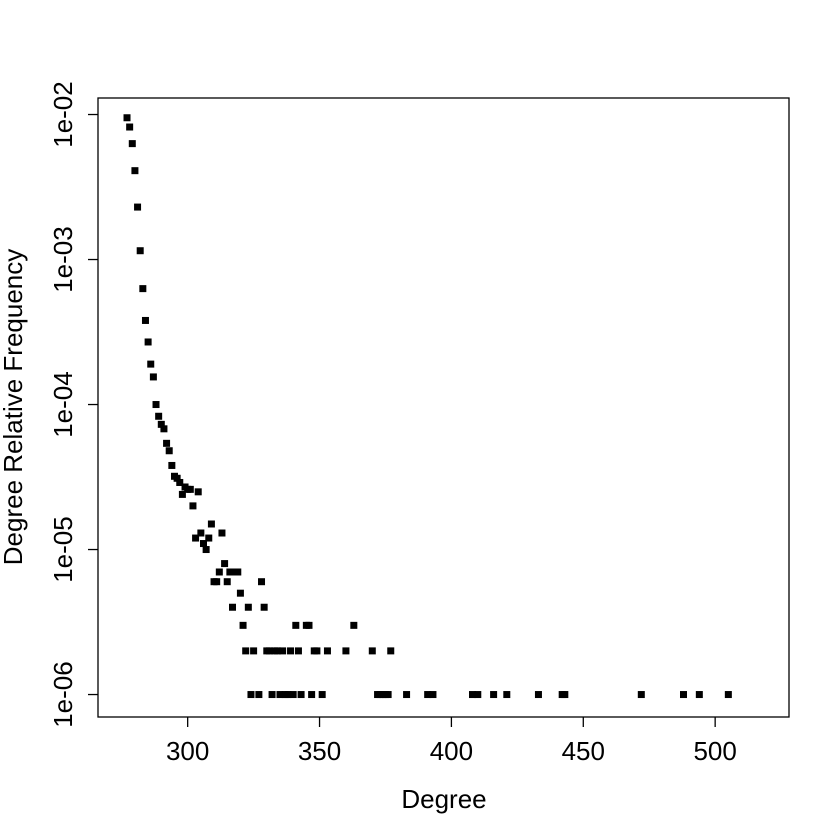 The width and height of the screenshot is (840, 840). I want to click on y-axis-title: Degree Relative Frequency, so click(14, 407).